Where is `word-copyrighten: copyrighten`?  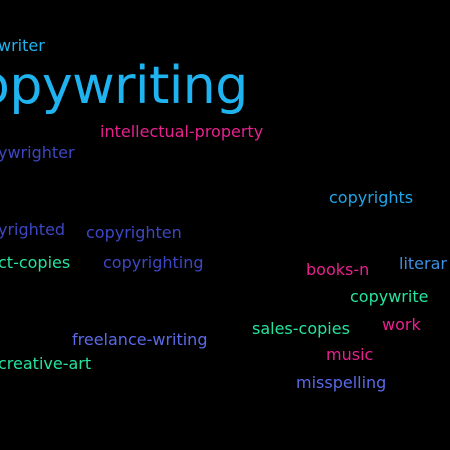
word-copyrighten: copyrighten is located at coordinates (134, 232).